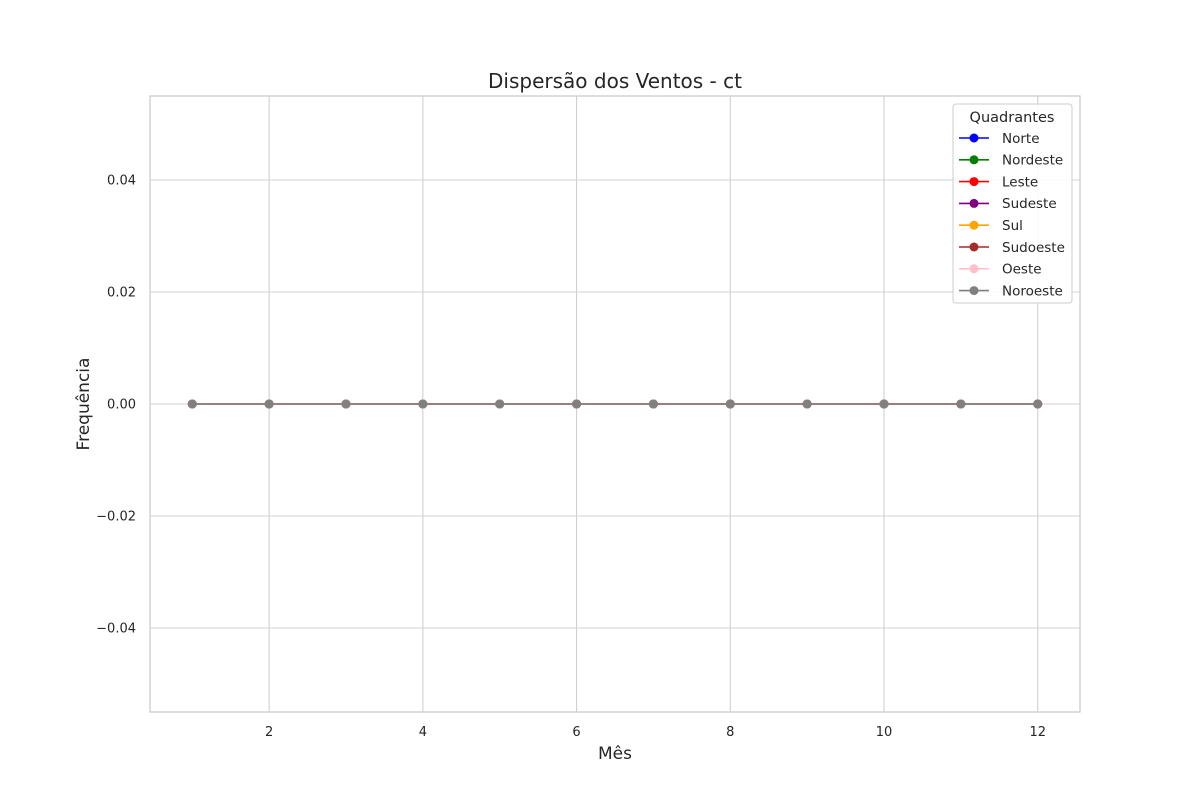 Image resolution: width=1200 pixels, height=800 pixels. I want to click on y-tick-label: 0.02, so click(121, 293).